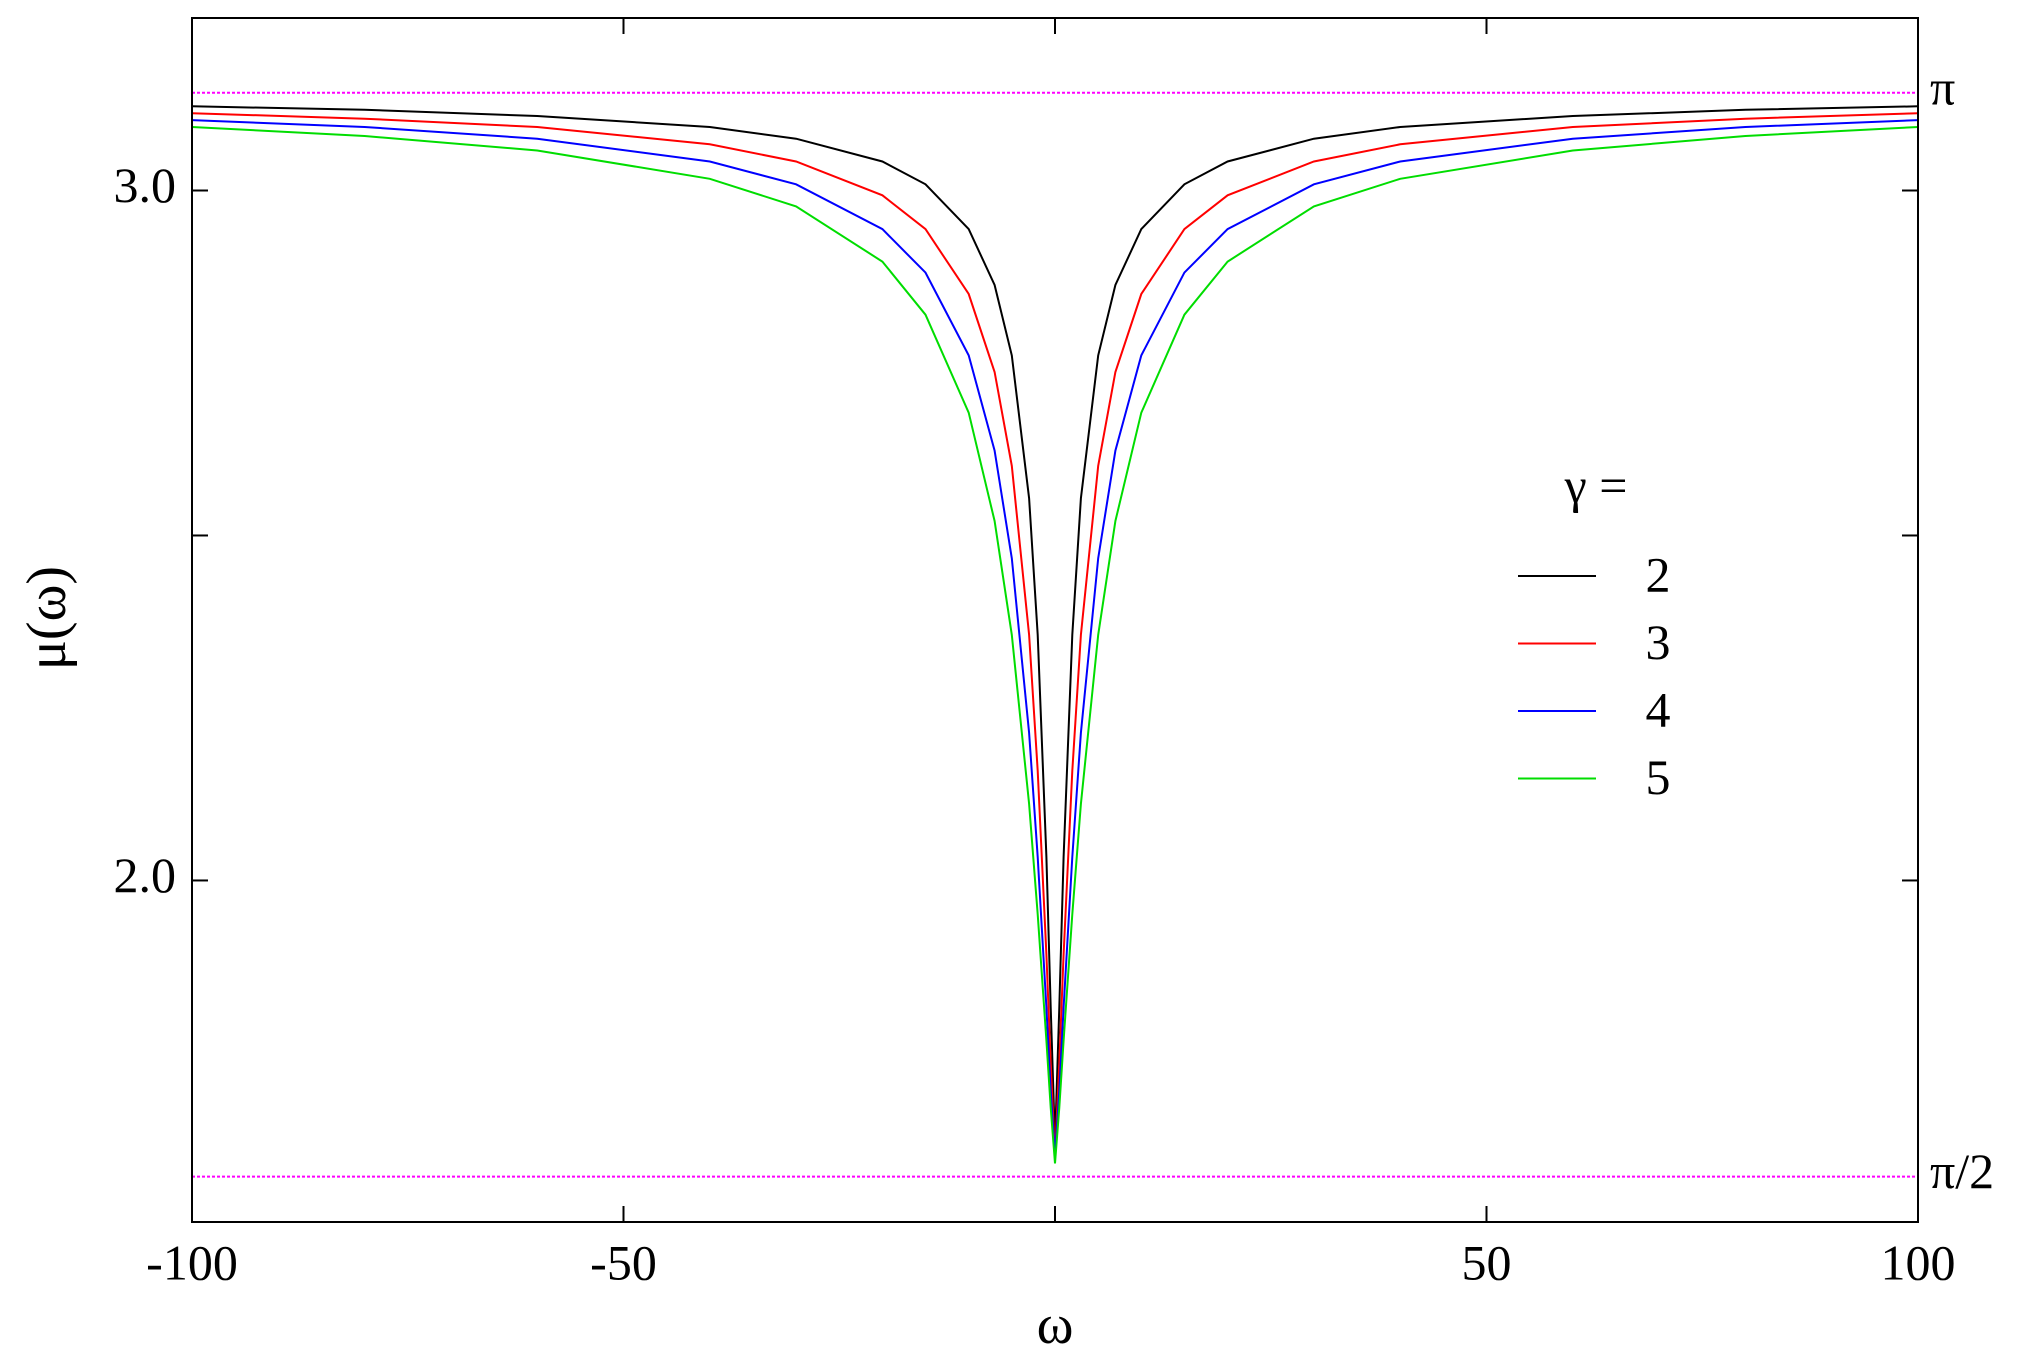 The image size is (2039, 1370). I want to click on y-tick-label: 3.0, so click(145, 185).